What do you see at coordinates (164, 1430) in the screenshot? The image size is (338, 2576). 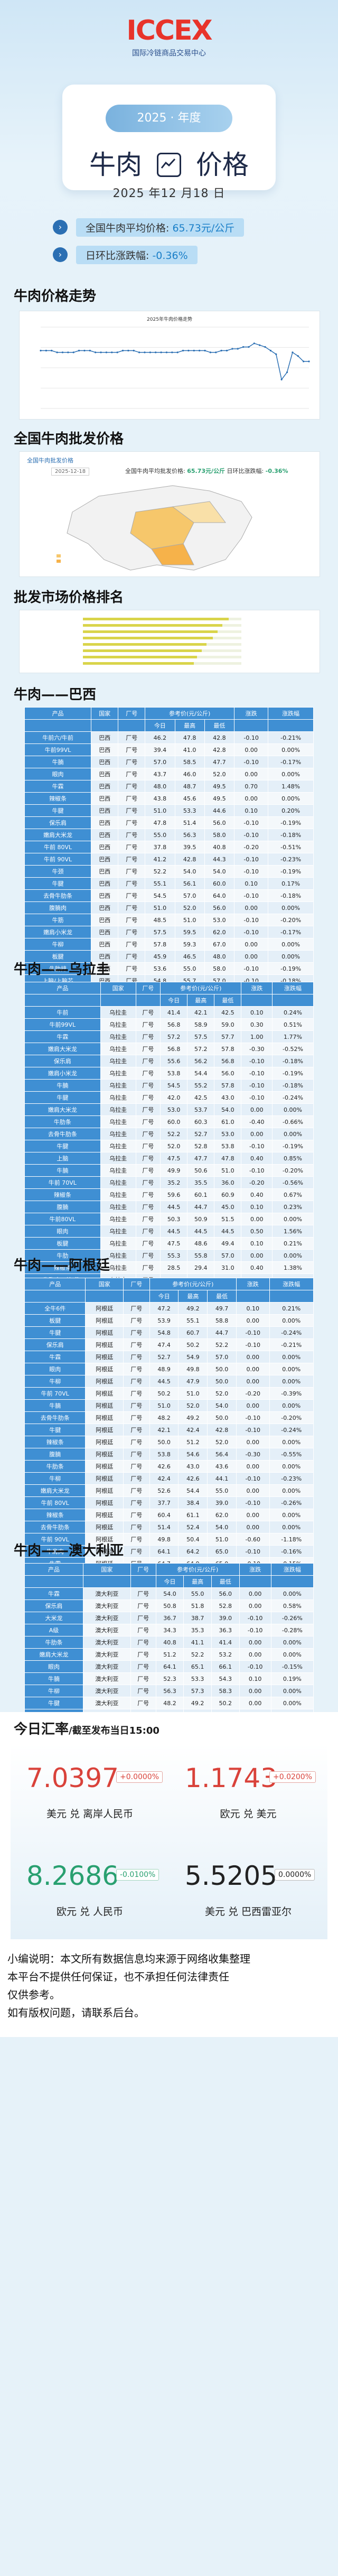 I see `table-cell: 42.1` at bounding box center [164, 1430].